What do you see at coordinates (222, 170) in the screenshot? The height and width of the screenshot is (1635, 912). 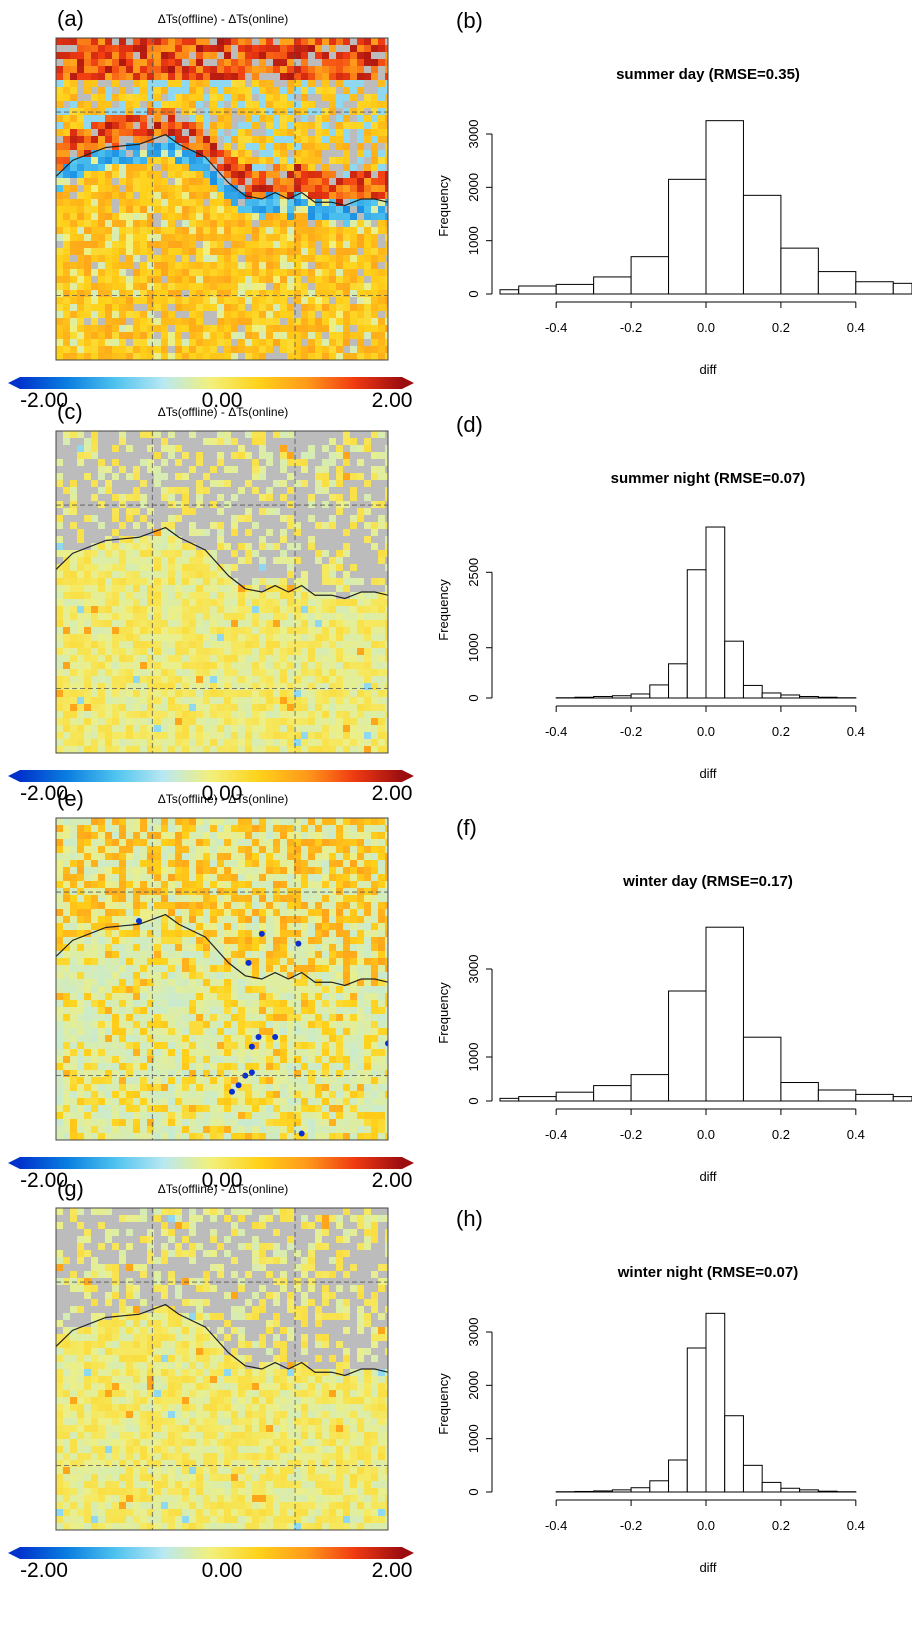 I see `coastline` at bounding box center [222, 170].